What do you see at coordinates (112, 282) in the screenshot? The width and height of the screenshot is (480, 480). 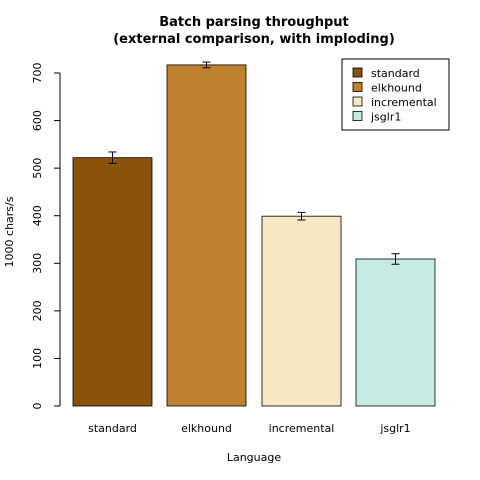 I see `bar-standard` at bounding box center [112, 282].